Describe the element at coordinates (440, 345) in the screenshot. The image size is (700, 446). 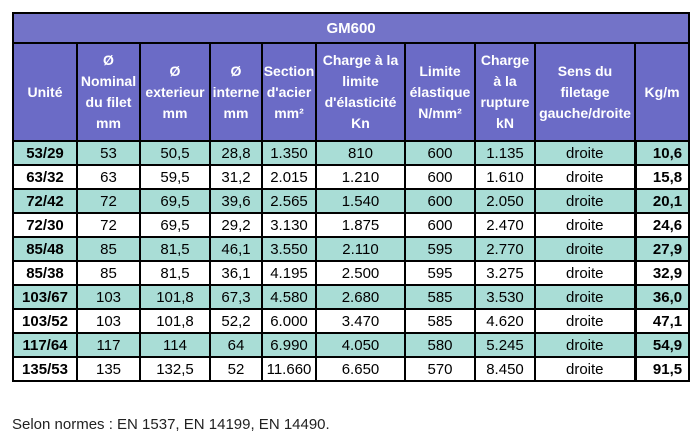
I see `table-cell: 580` at that location.